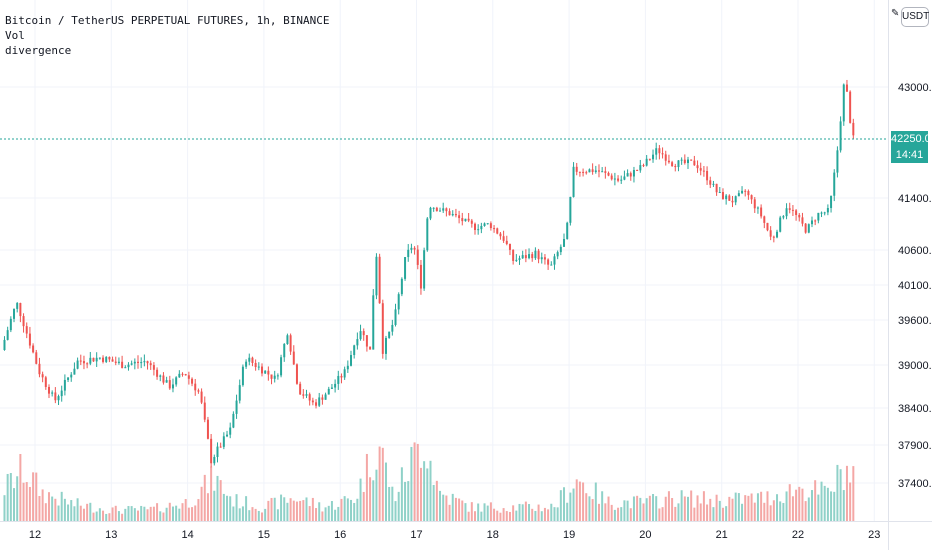  Describe the element at coordinates (915, 17) in the screenshot. I see `currency-button: USDT` at that location.